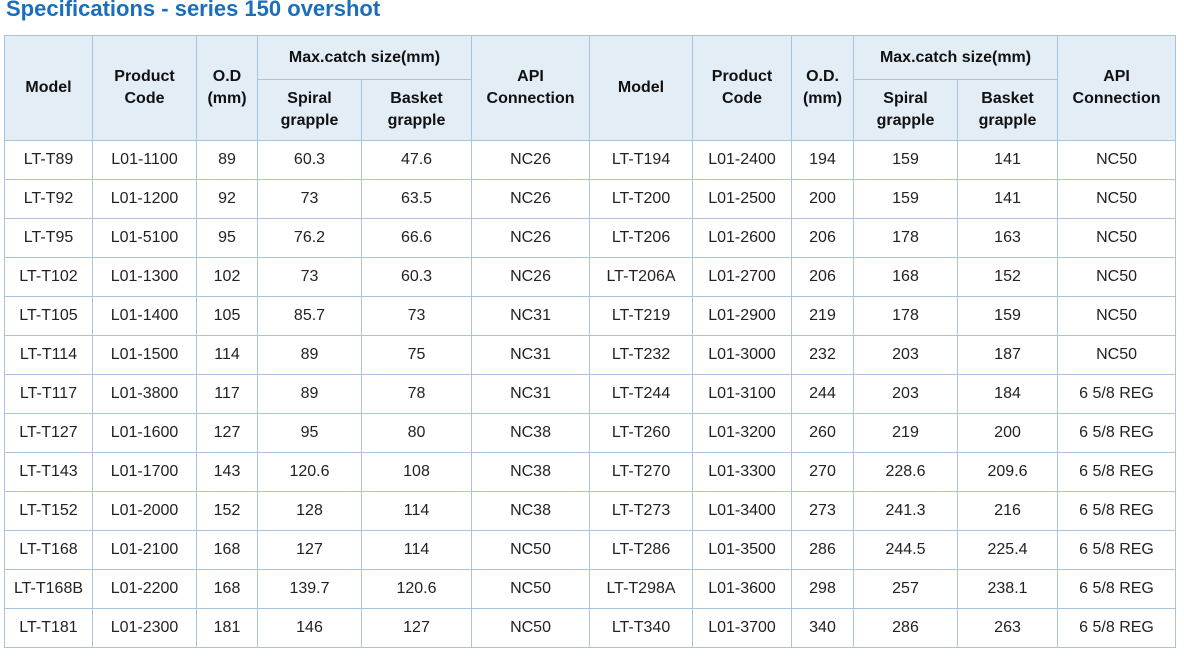  I want to click on cell-basket-grapple: 66.6, so click(416, 238).